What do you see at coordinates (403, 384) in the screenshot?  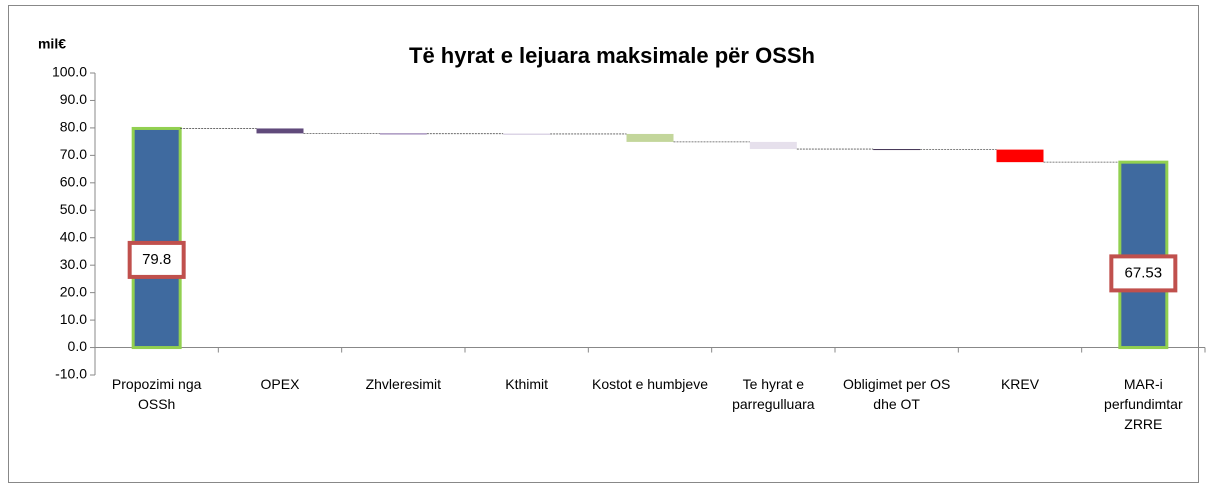 I see `x-tick-label: Zhvleresimit` at bounding box center [403, 384].